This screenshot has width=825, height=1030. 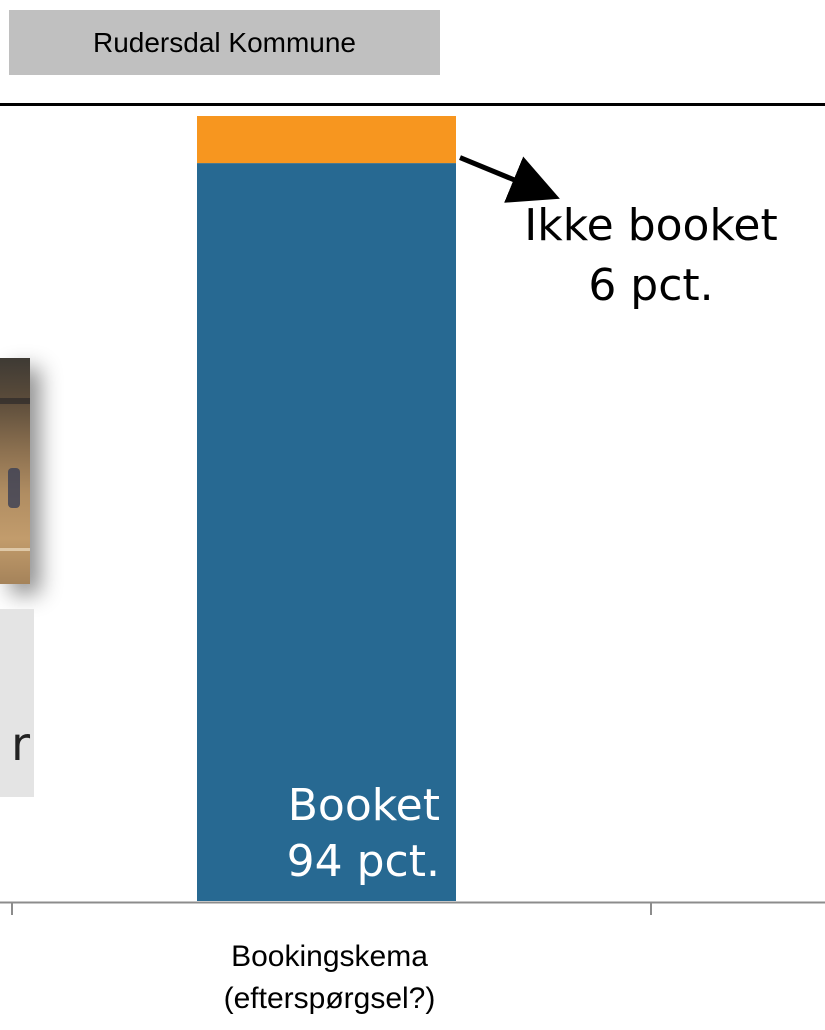 I want to click on org-name-badge: Rudersdal Kommune, so click(x=224, y=42).